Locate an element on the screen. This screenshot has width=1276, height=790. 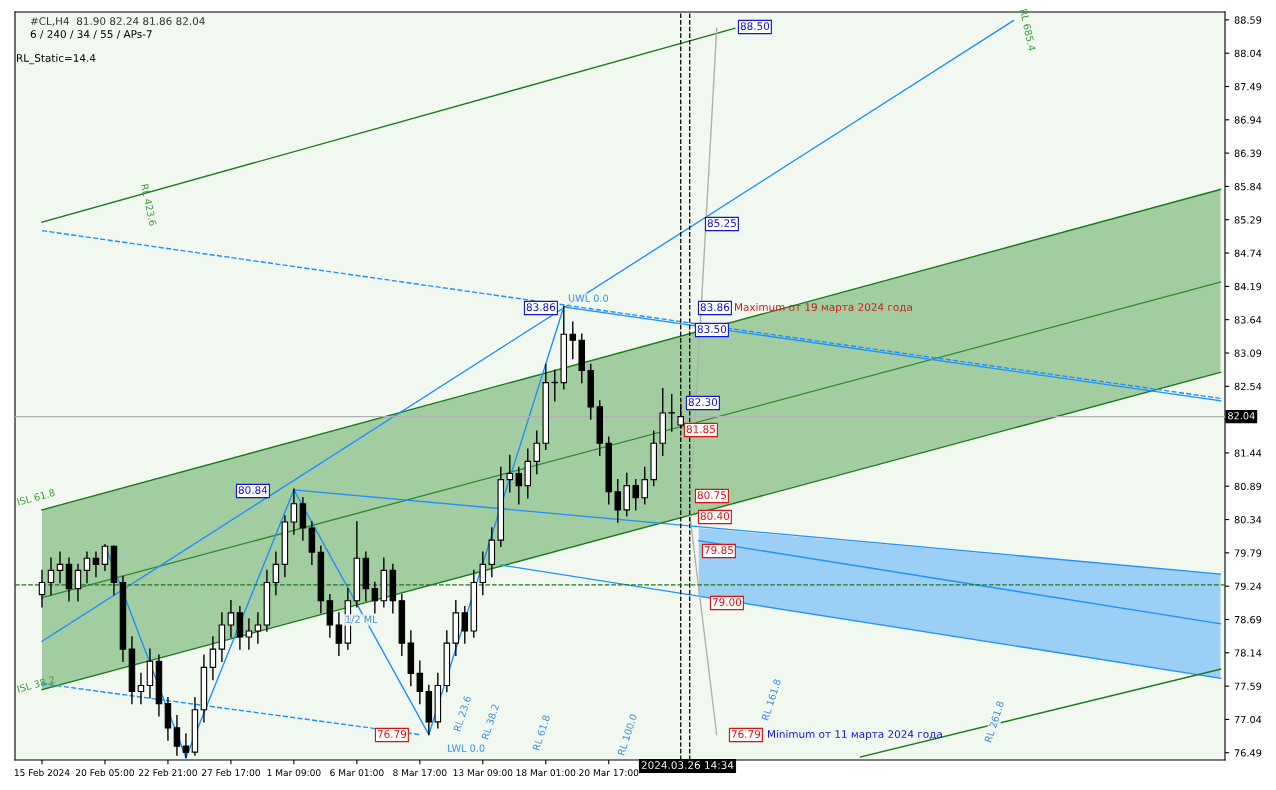
y-tick-label: 86.94 is located at coordinates (1248, 120).